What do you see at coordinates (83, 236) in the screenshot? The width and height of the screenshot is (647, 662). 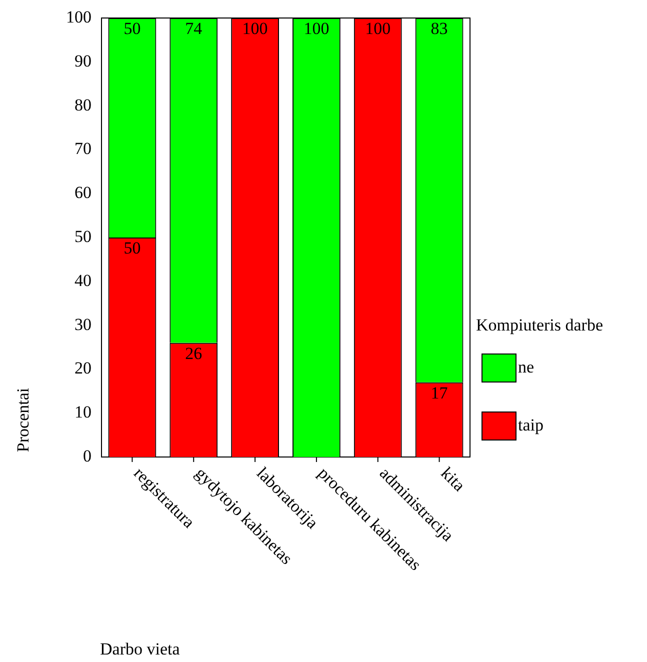 I see `y-tick-label: 50` at bounding box center [83, 236].